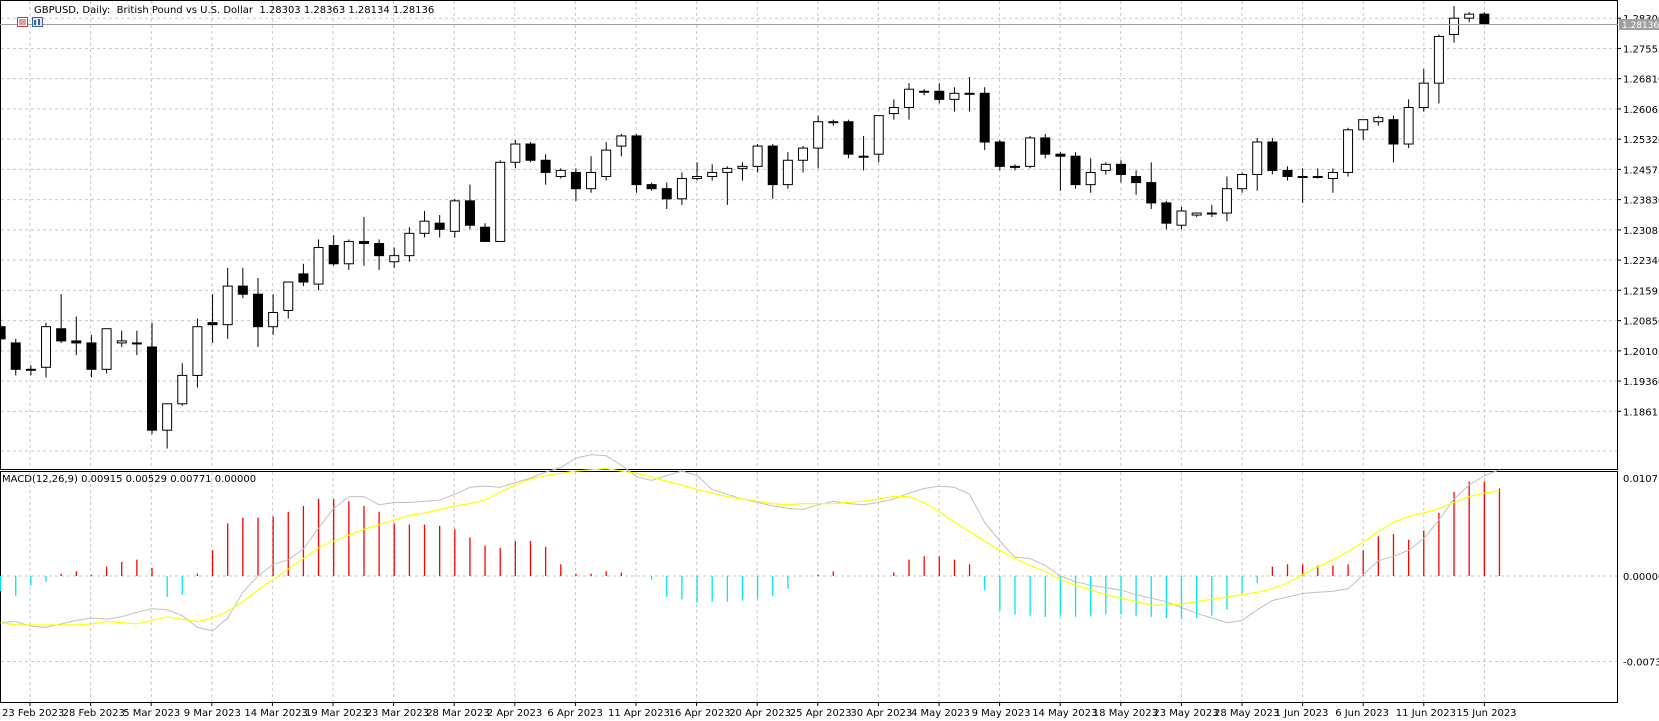 The height and width of the screenshot is (721, 1659). I want to click on date-tick-label: 4 May 2023, so click(940, 713).